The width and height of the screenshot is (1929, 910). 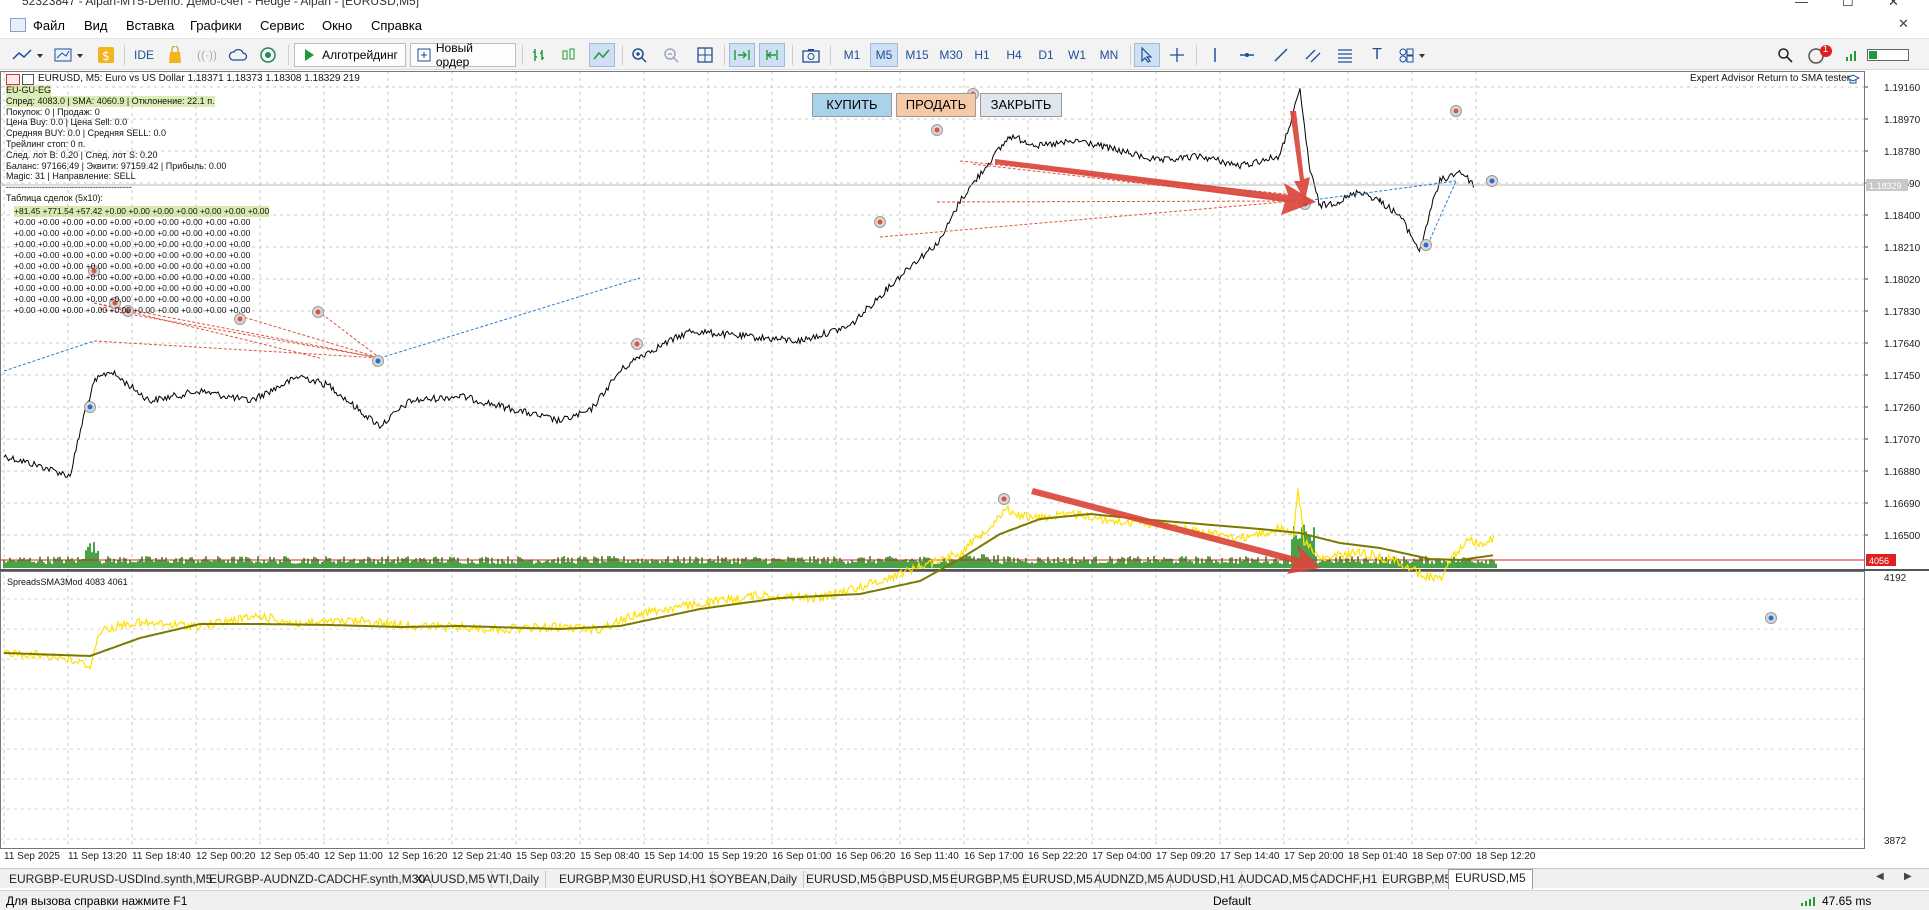 I want to click on ea-info-line: Цена Buy: 0.0 | Цена Sell: 0.0, so click(x=67, y=122).